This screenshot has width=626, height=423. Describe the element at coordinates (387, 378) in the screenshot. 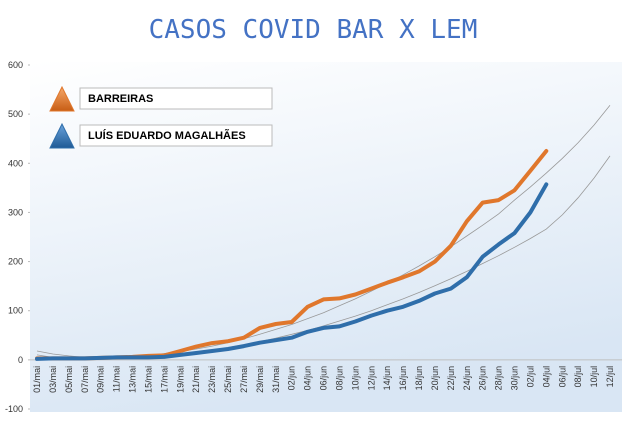

I see `x-tick-label: 14/jun` at that location.